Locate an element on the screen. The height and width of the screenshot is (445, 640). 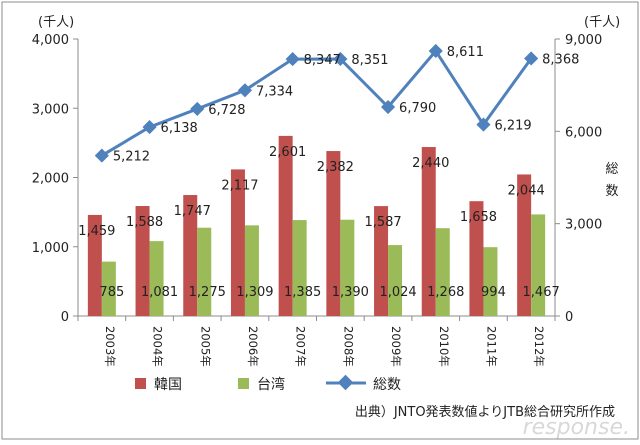
right-tick-label: 6,000 is located at coordinates (583, 132).